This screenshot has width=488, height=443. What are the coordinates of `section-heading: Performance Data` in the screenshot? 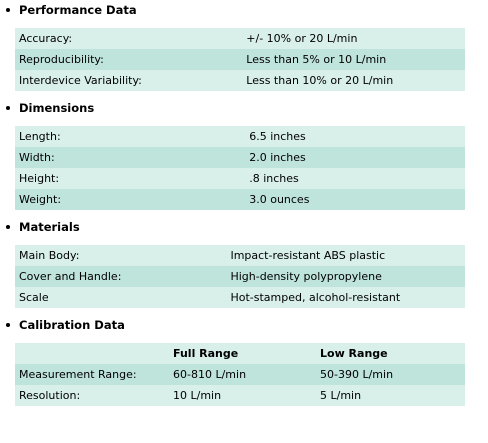 It's located at (244, 10).